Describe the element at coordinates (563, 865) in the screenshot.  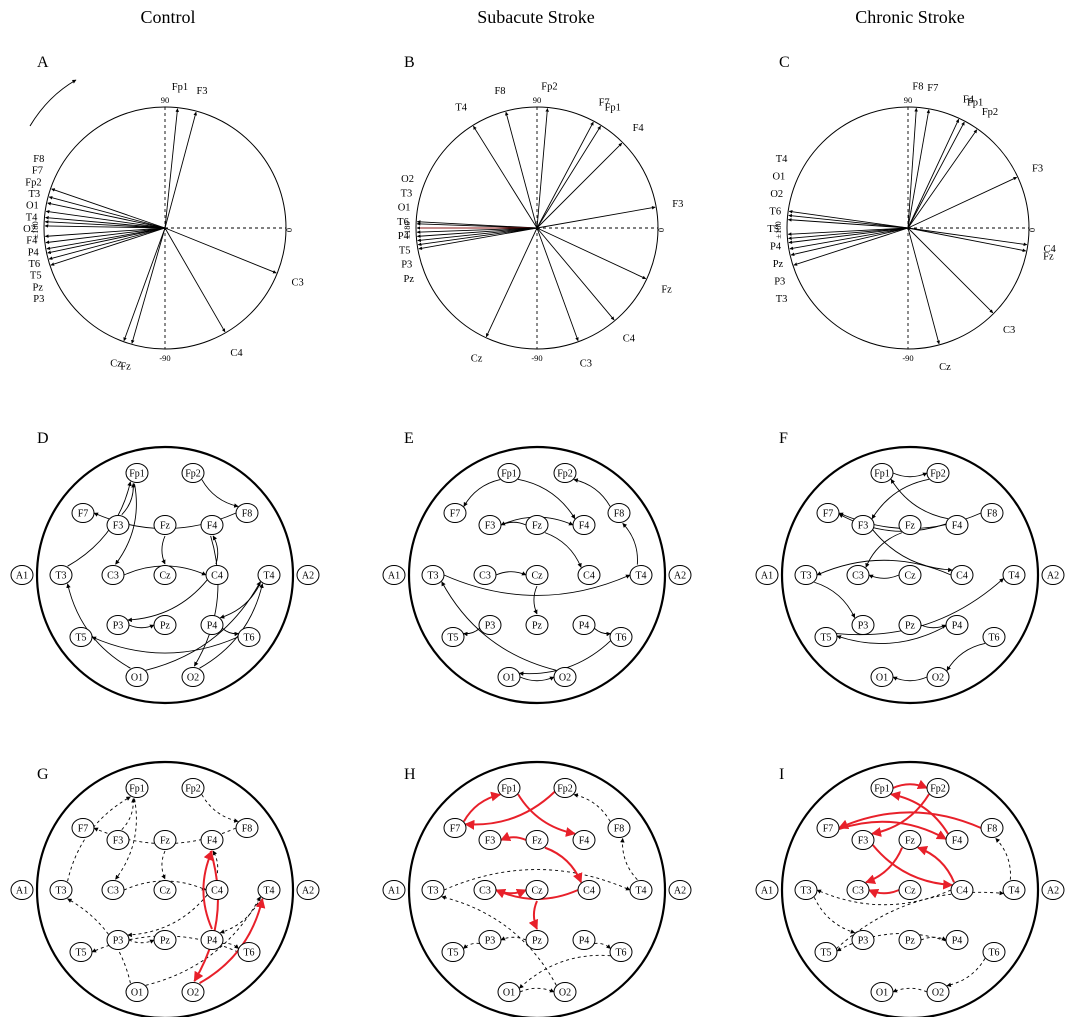
I see `connection-fz-c4` at that location.